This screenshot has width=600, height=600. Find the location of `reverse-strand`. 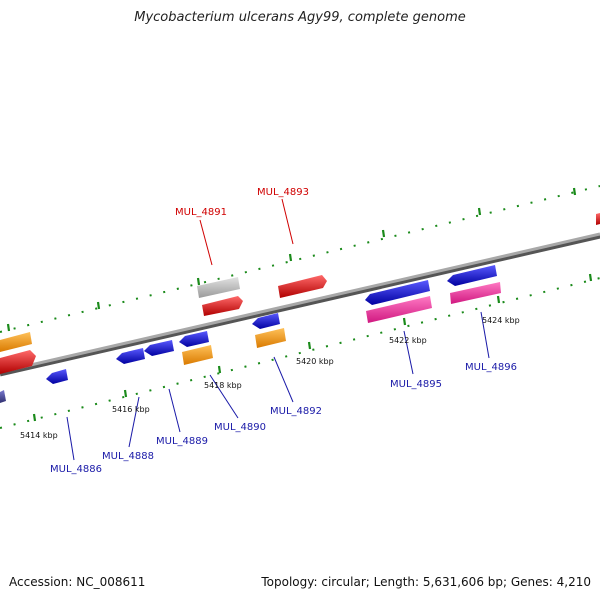

reverse-strand is located at coordinates (143, 358).